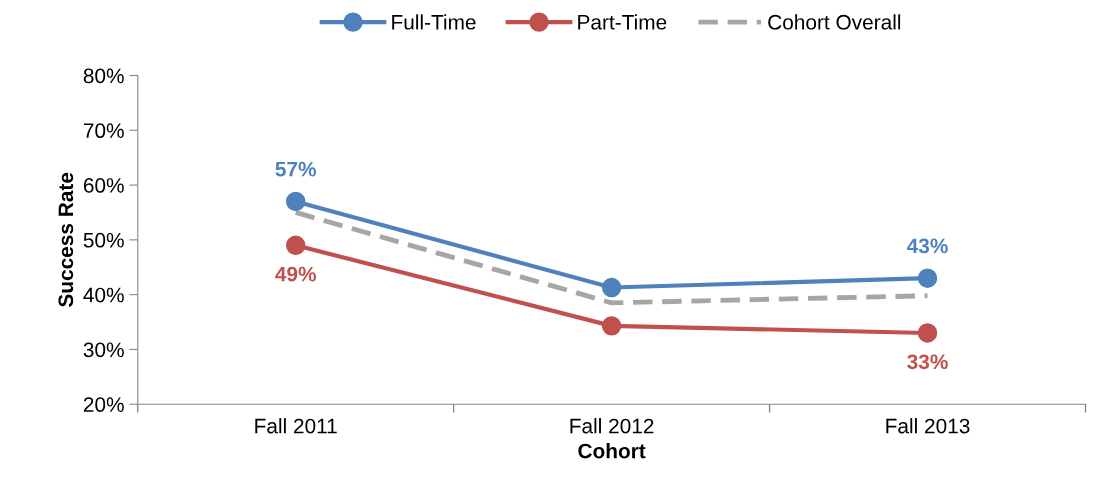 Image resolution: width=1102 pixels, height=487 pixels. I want to click on y-axis-title: Success Rate, so click(66, 239).